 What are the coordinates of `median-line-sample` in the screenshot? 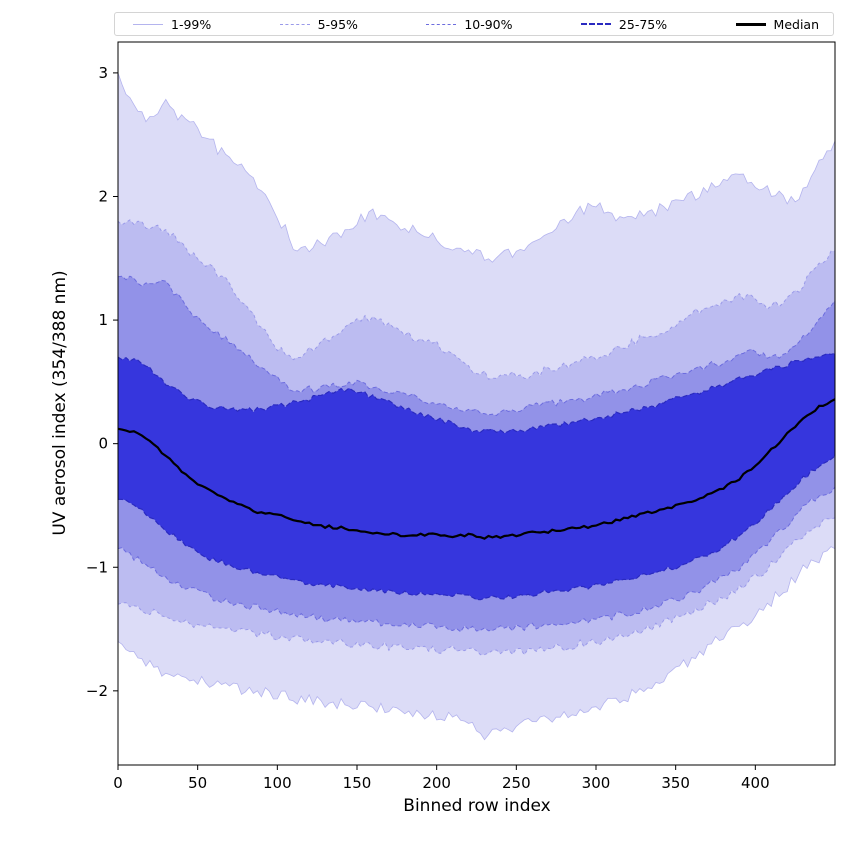 It's located at (750, 24).